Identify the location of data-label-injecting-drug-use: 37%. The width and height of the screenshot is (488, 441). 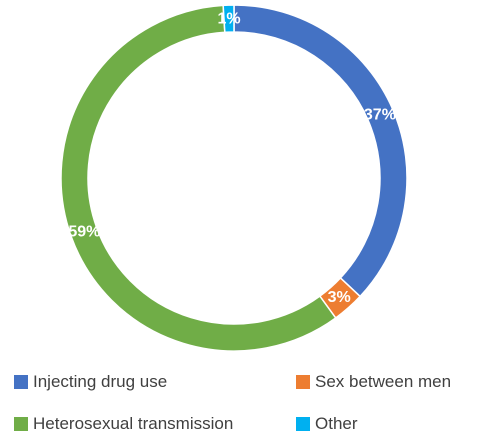
(380, 114).